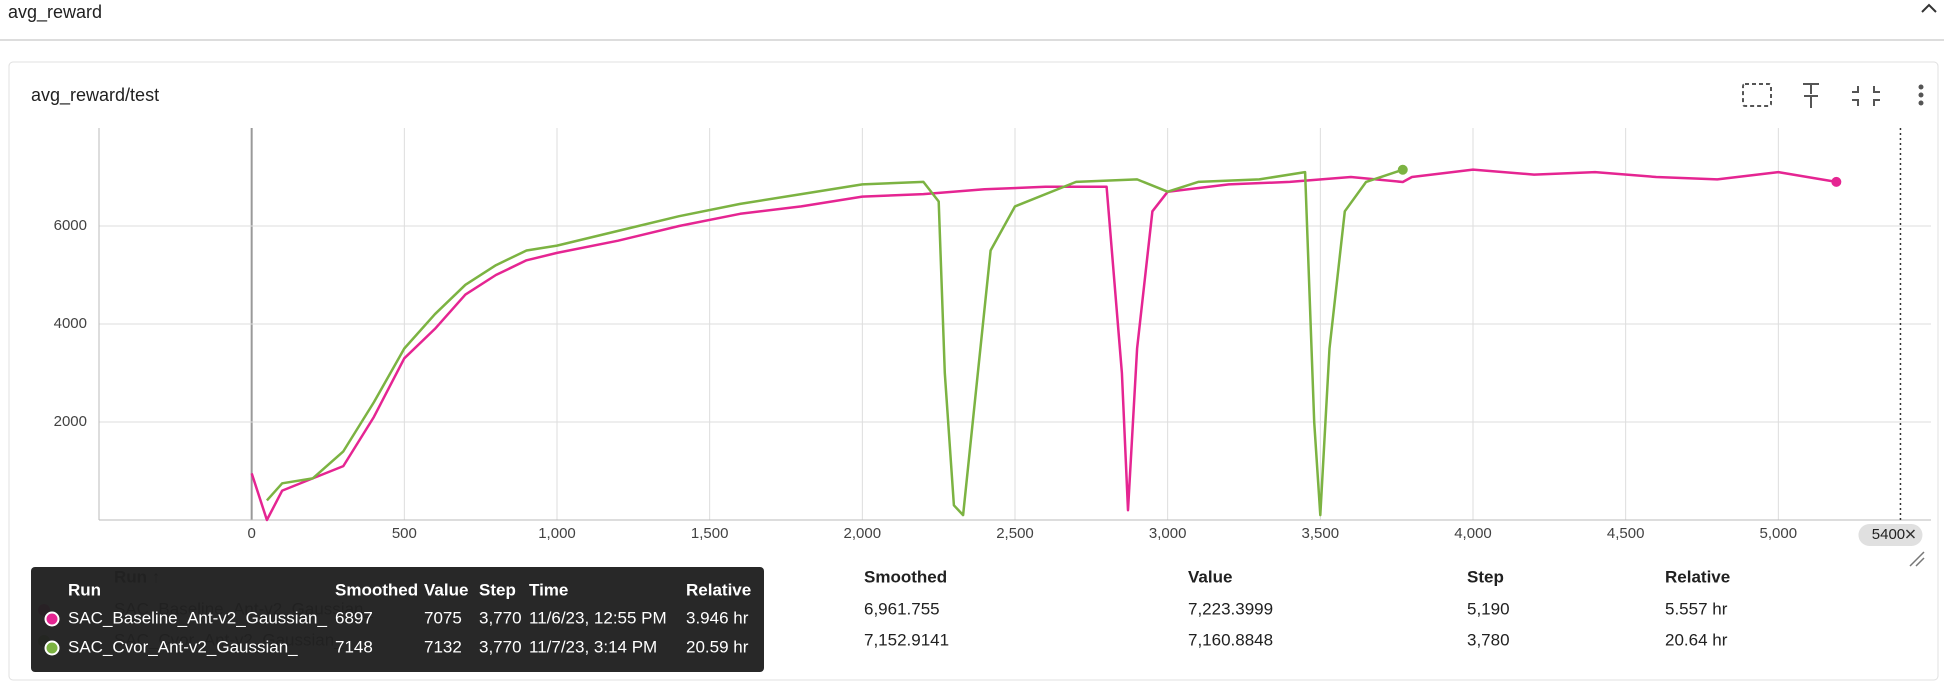 The image size is (1944, 682). Describe the element at coordinates (1230, 639) in the screenshot. I see `table-cell: 7,160.8848` at that location.